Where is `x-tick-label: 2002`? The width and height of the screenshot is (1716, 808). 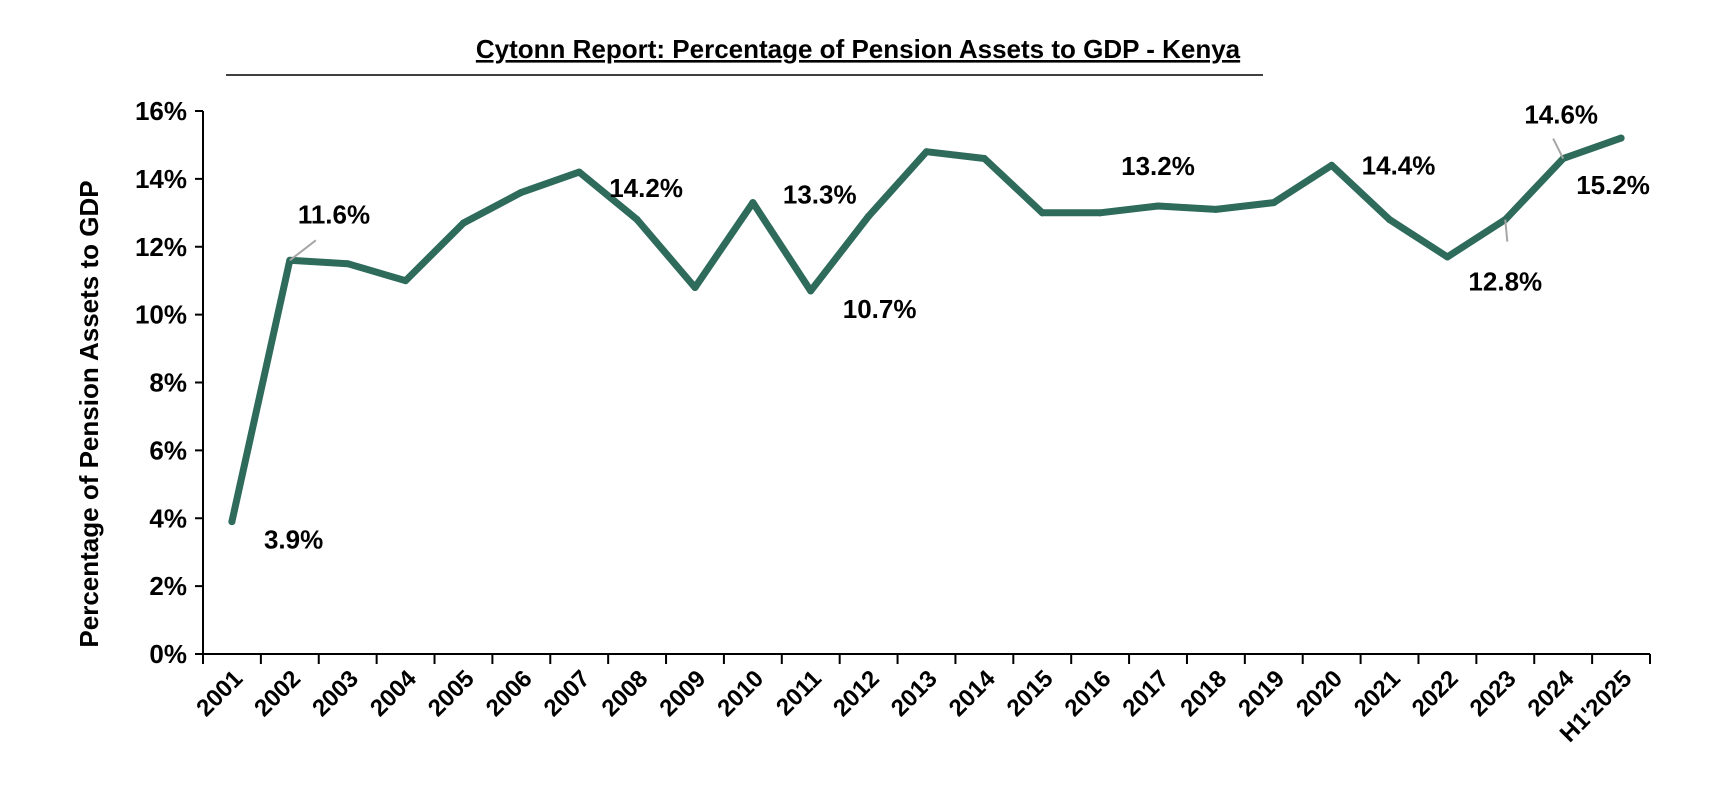 x-tick-label: 2002 is located at coordinates (277, 693).